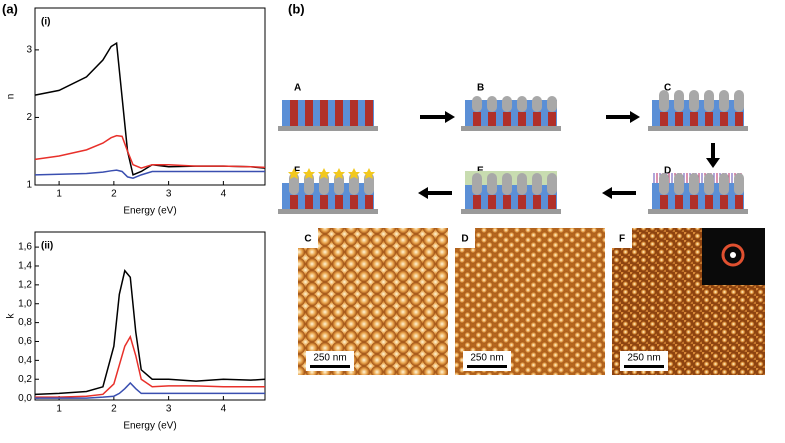  I want to click on panel-label: (i), so click(45, 22).